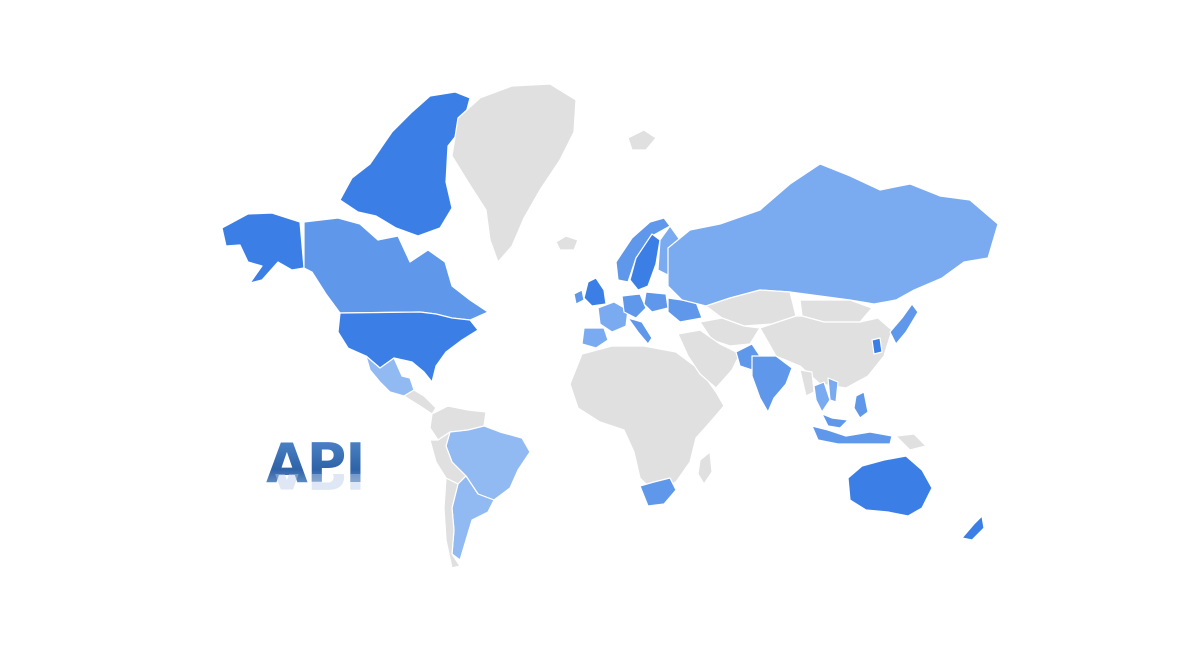  What do you see at coordinates (321, 485) in the screenshot?
I see `api-label-reflection: API` at bounding box center [321, 485].